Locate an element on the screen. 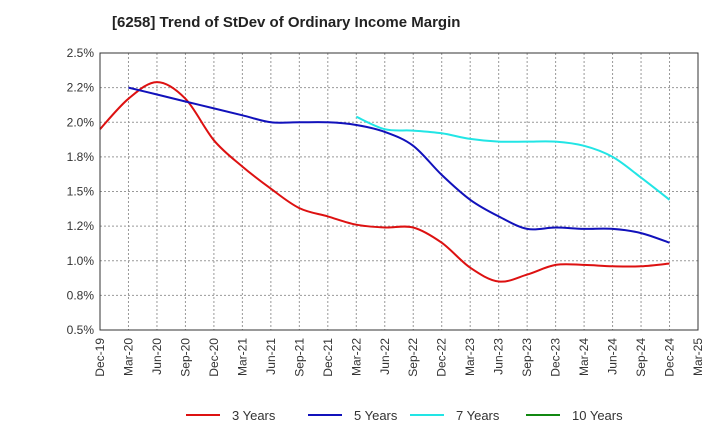 This screenshot has height=440, width=720. y-tick-label: 2.0% is located at coordinates (81, 122).